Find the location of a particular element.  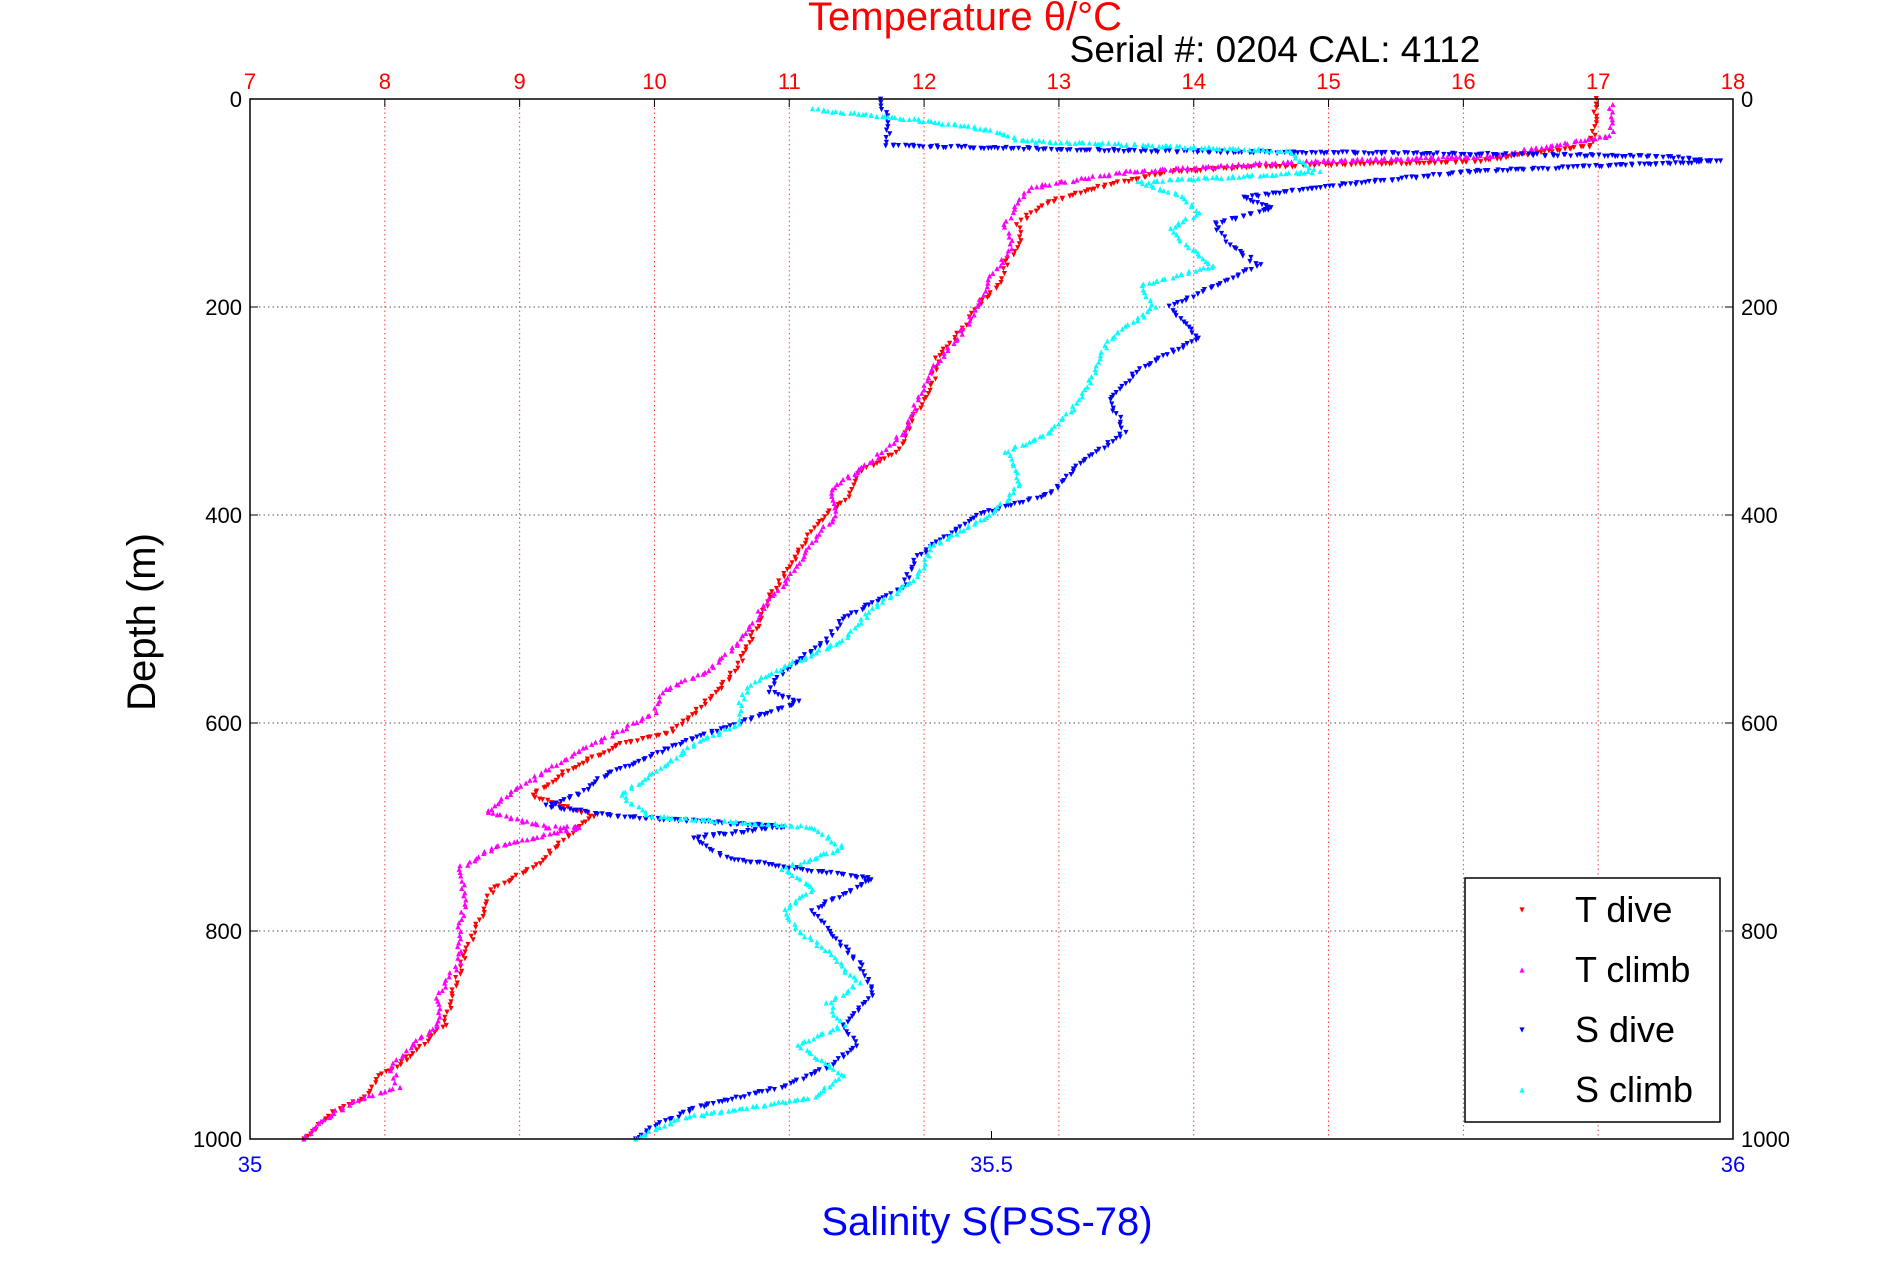

y-tick-label-right: 1000 is located at coordinates (1765, 1139).